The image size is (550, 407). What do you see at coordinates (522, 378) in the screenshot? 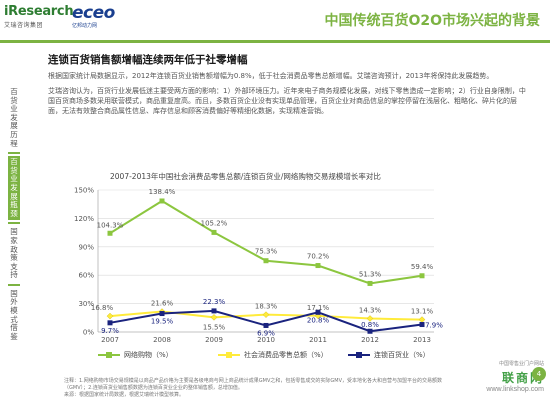
I see `linkshop-name: 联商网` at bounding box center [522, 378].